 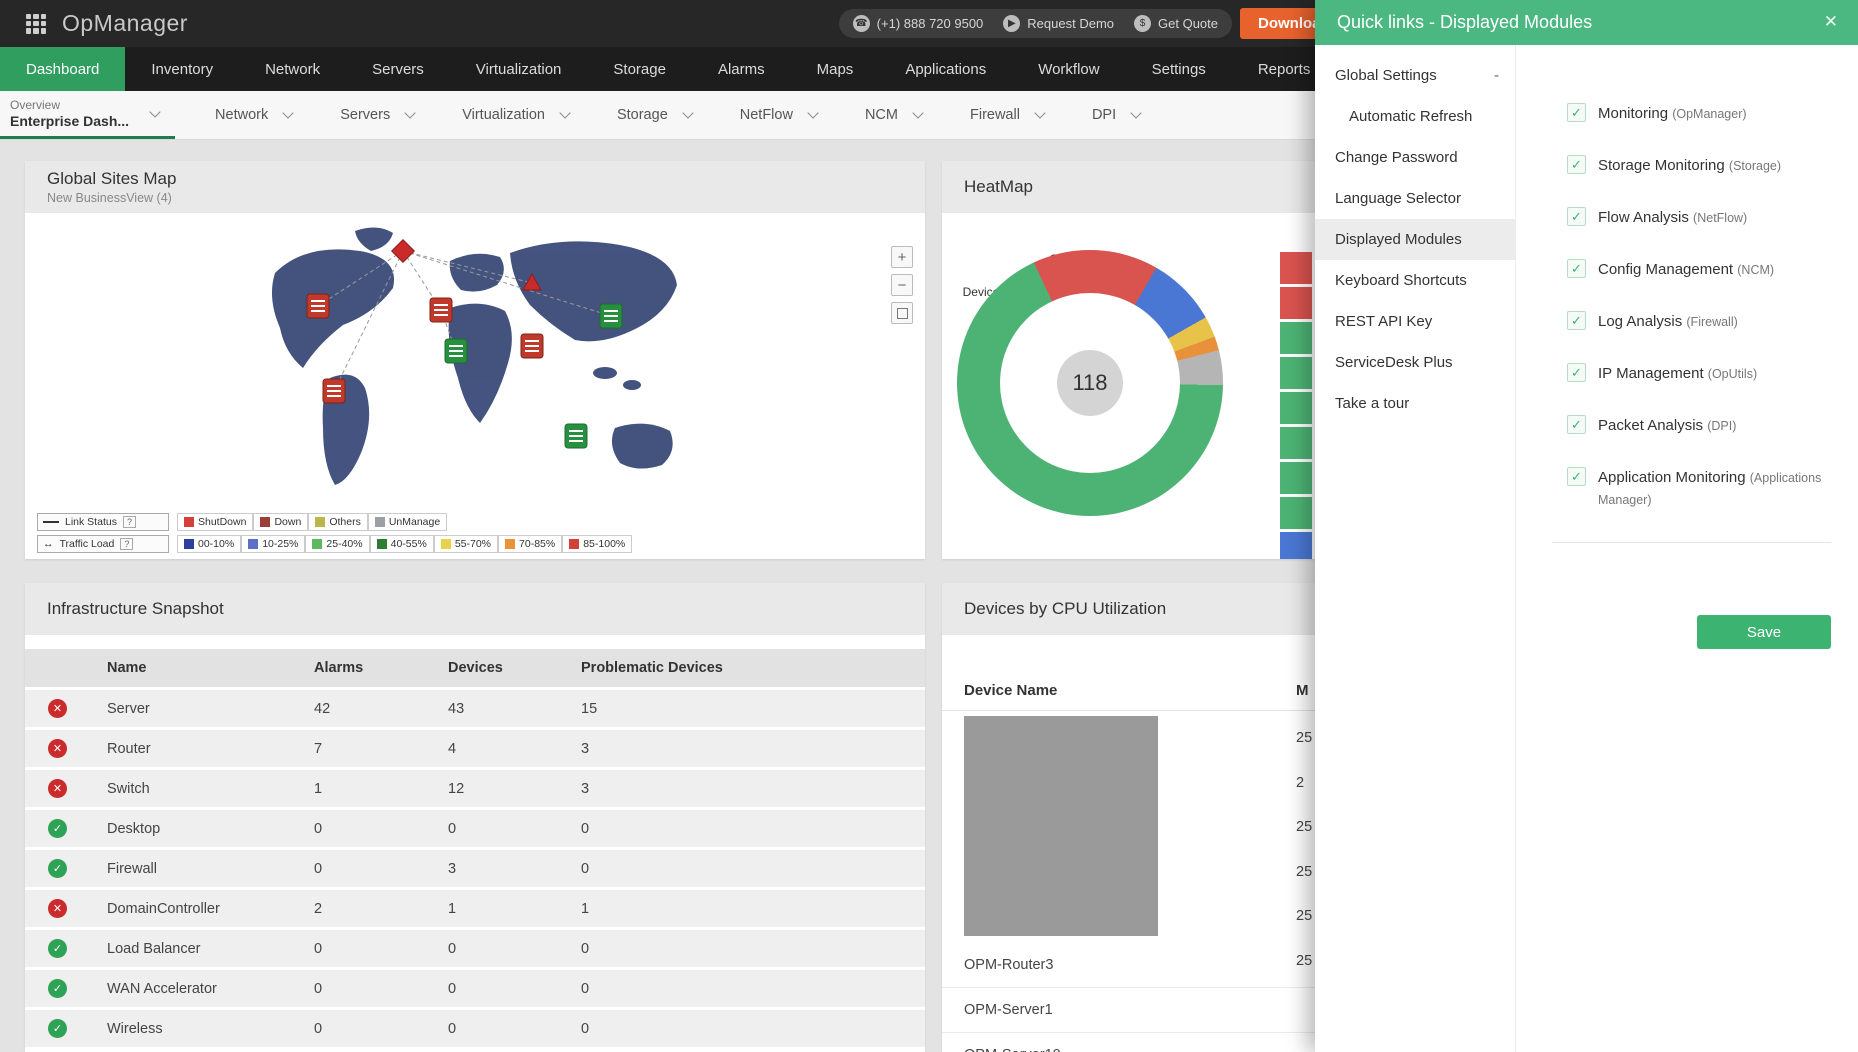 I want to click on legend-item-label: 70-85%, so click(x=537, y=544).